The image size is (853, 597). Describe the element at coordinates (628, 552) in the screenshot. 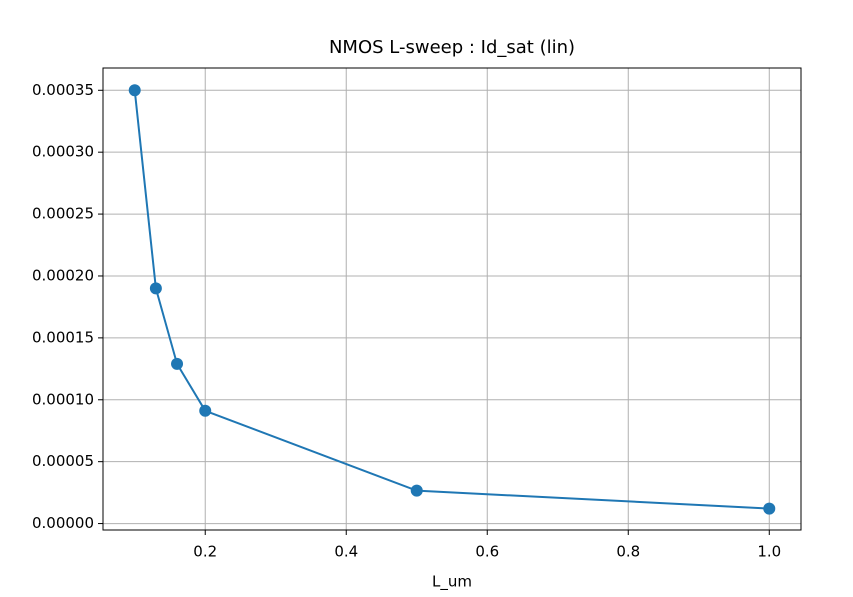

I see `x-tick-label: 0.8` at that location.